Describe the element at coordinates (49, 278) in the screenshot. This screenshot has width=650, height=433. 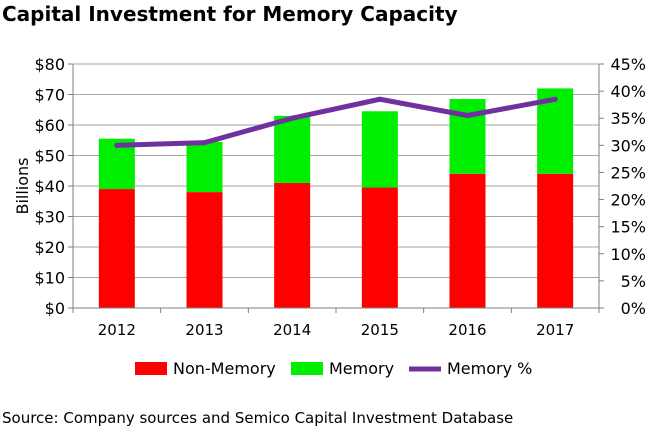
I see `left-tick-label: $10` at that location.